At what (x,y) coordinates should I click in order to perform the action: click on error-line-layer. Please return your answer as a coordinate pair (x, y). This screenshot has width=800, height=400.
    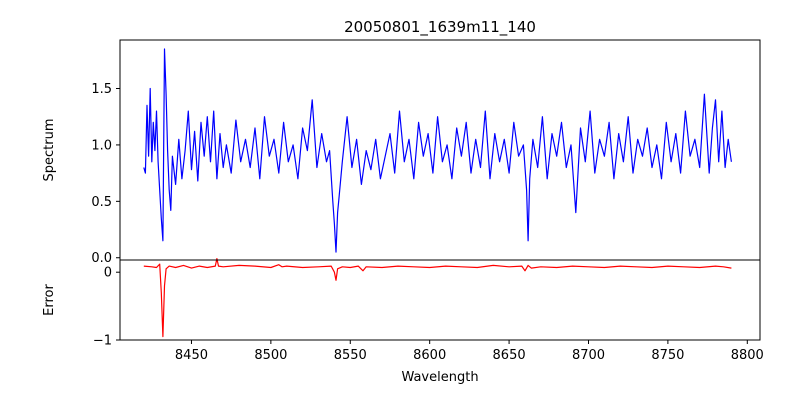
    Looking at the image, I should click on (437, 298).